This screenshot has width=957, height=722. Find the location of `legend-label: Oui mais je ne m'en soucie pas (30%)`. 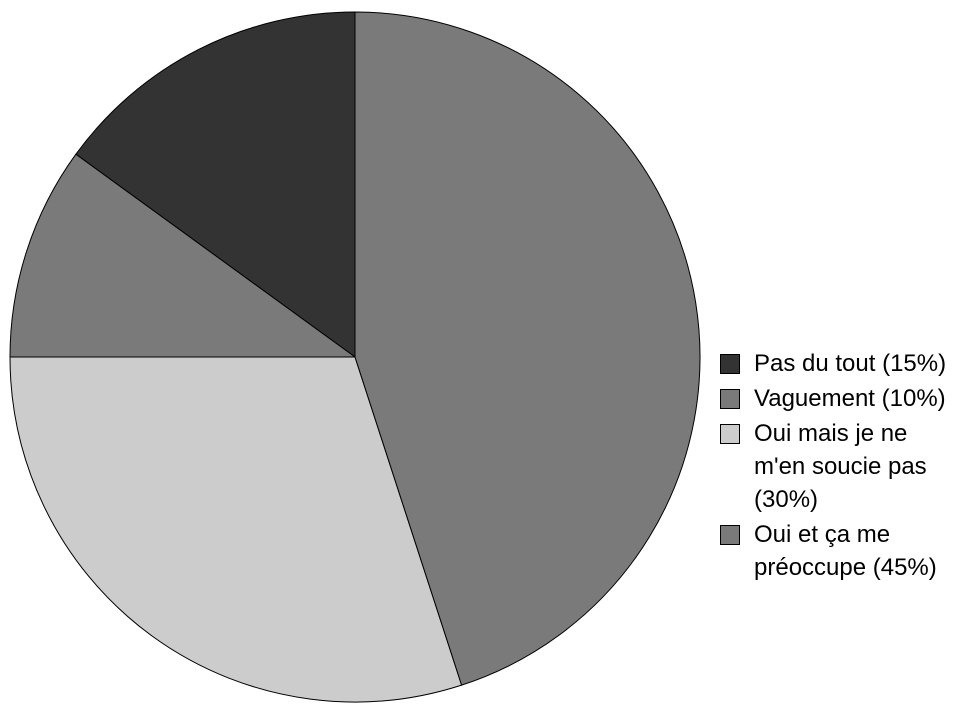

legend-label: Oui mais je ne m'en soucie pas (30%) is located at coordinates (840, 466).